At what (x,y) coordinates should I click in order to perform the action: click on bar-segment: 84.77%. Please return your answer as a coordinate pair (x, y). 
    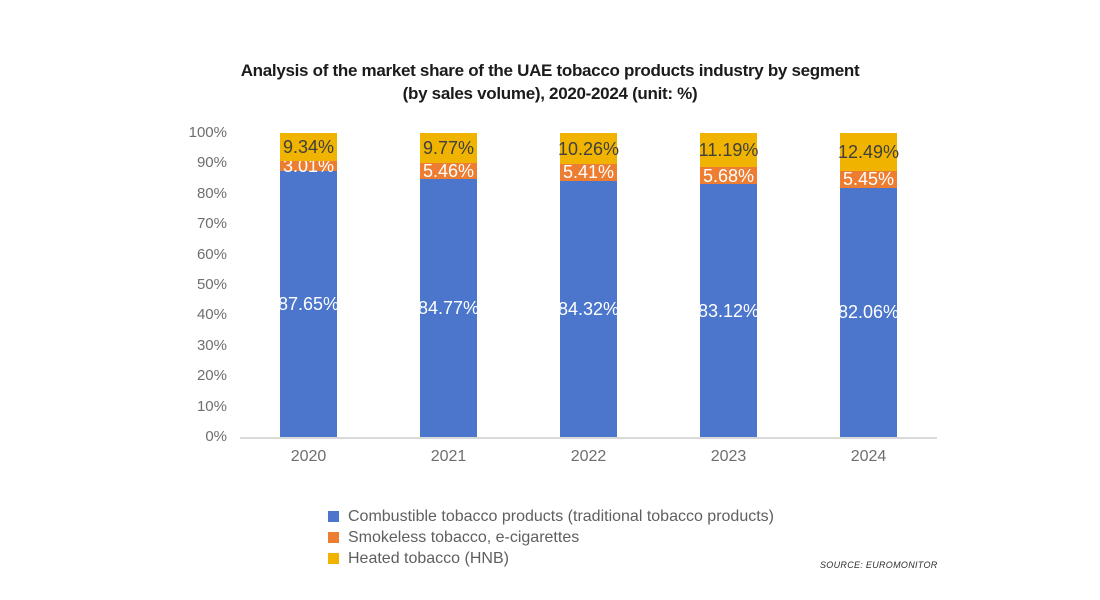
    Looking at the image, I should click on (448, 308).